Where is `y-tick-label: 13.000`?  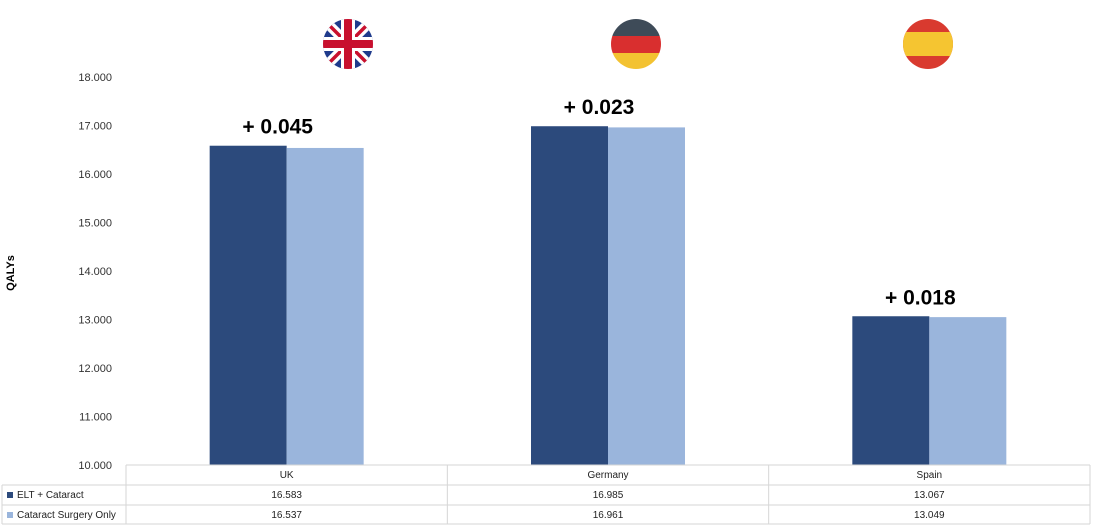
y-tick-label: 13.000 is located at coordinates (95, 321).